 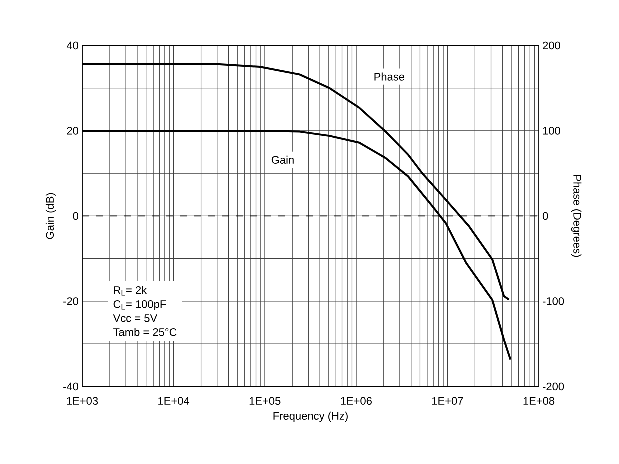 I want to click on x-tick-label: 1E+03, so click(x=82, y=401).